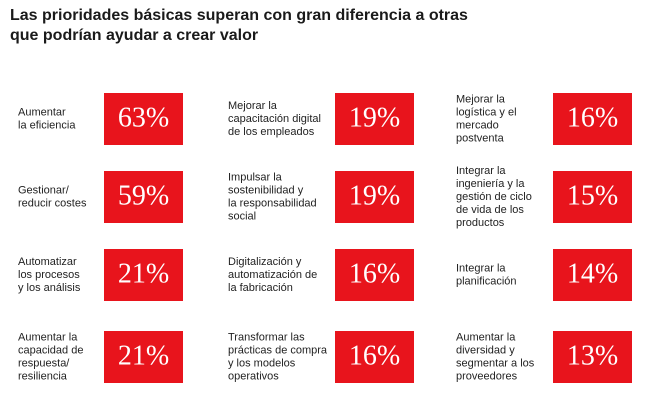  What do you see at coordinates (480, 138) in the screenshot?
I see `item-label: postventa` at bounding box center [480, 138].